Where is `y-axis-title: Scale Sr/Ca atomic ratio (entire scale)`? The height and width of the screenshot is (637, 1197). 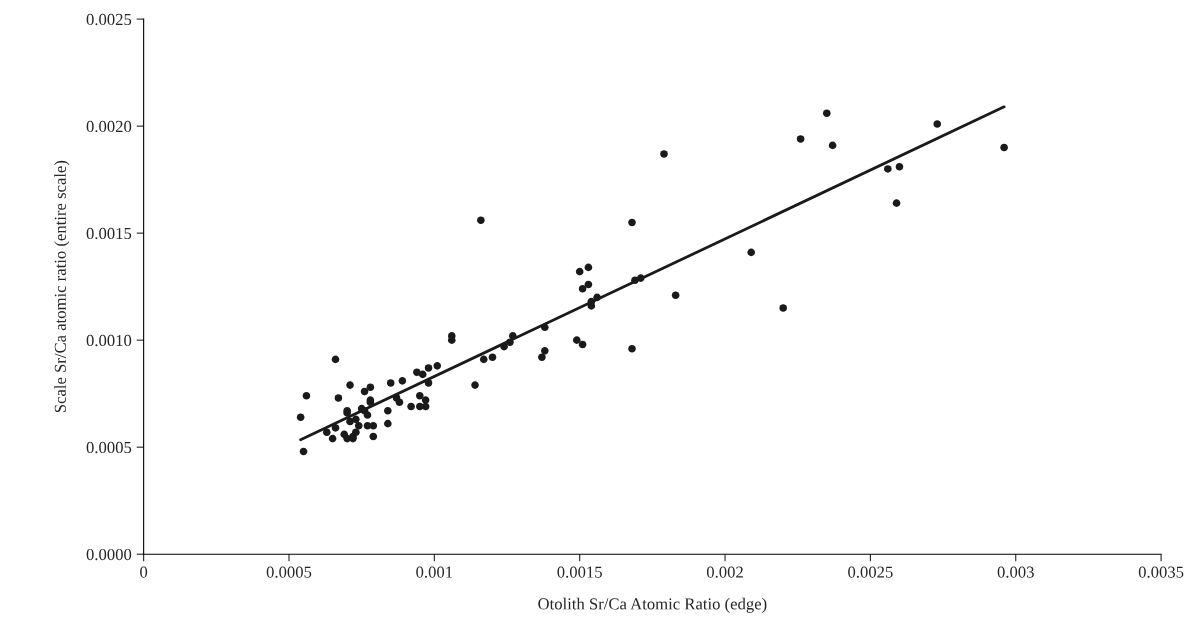
y-axis-title: Scale Sr/Ca atomic ratio (entire scale) is located at coordinates (62, 286).